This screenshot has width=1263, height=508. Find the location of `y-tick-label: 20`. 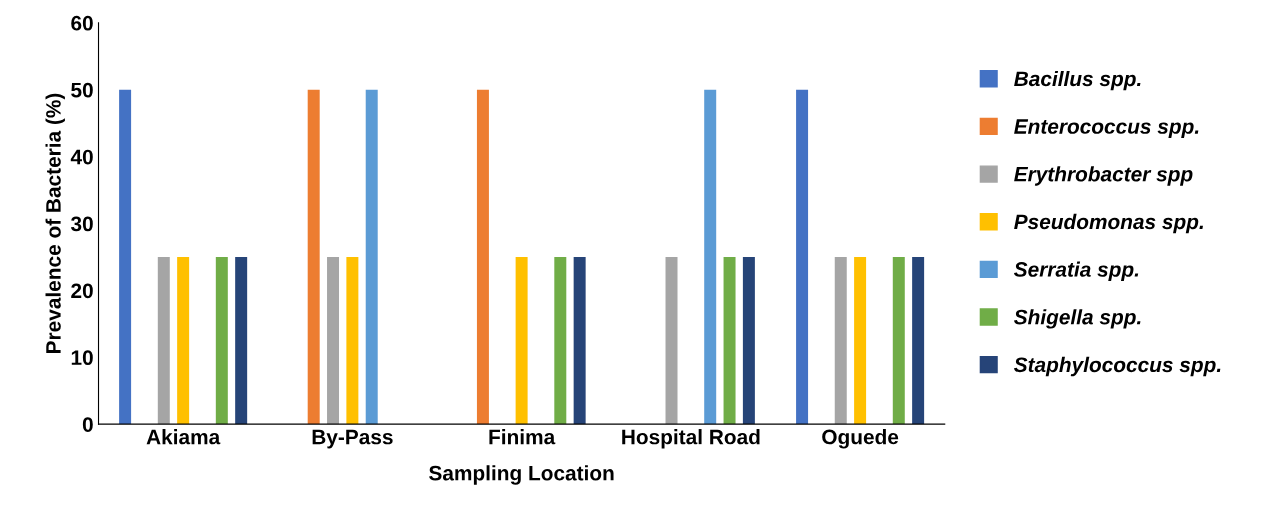

y-tick-label: 20 is located at coordinates (82, 291).